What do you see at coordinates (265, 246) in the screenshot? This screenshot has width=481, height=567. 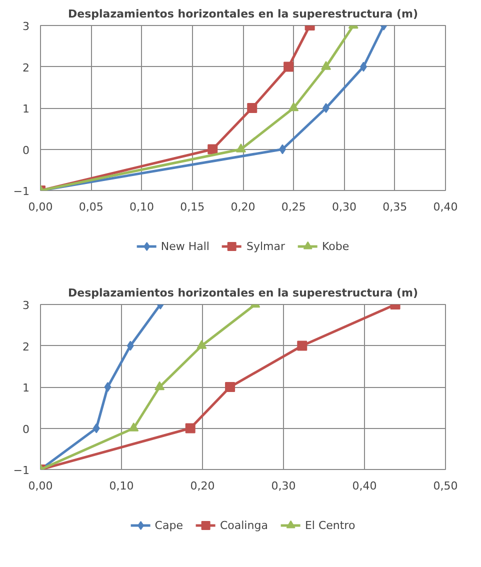 I see `legend-label: Sylmar` at bounding box center [265, 246].